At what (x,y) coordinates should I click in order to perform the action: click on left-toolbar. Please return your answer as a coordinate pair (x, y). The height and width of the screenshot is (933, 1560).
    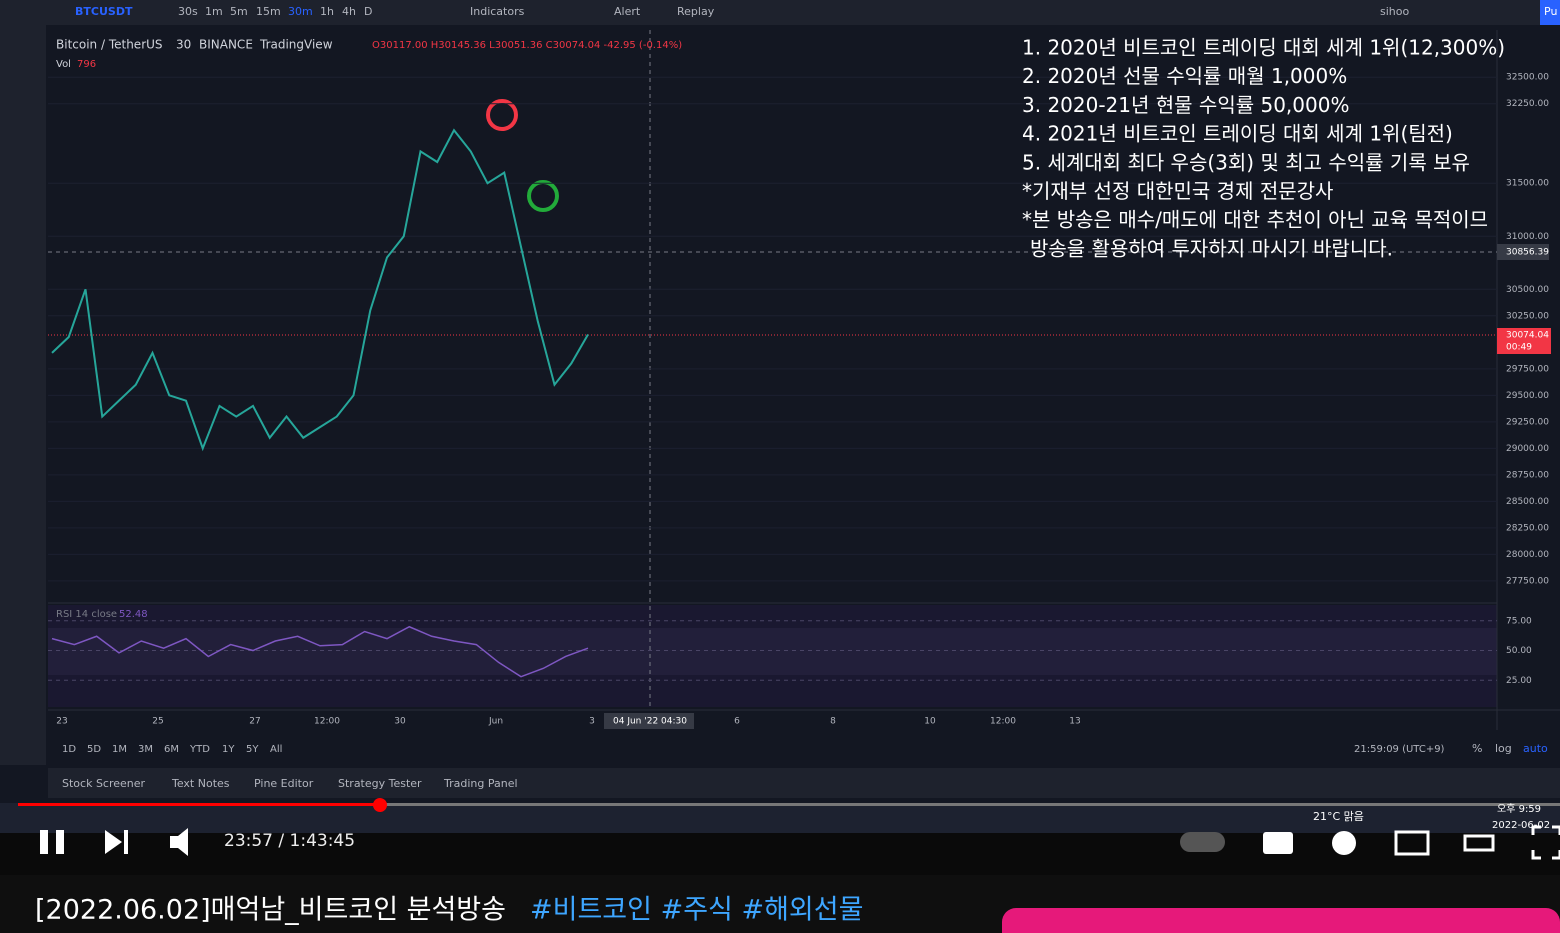
    Looking at the image, I should click on (23, 395).